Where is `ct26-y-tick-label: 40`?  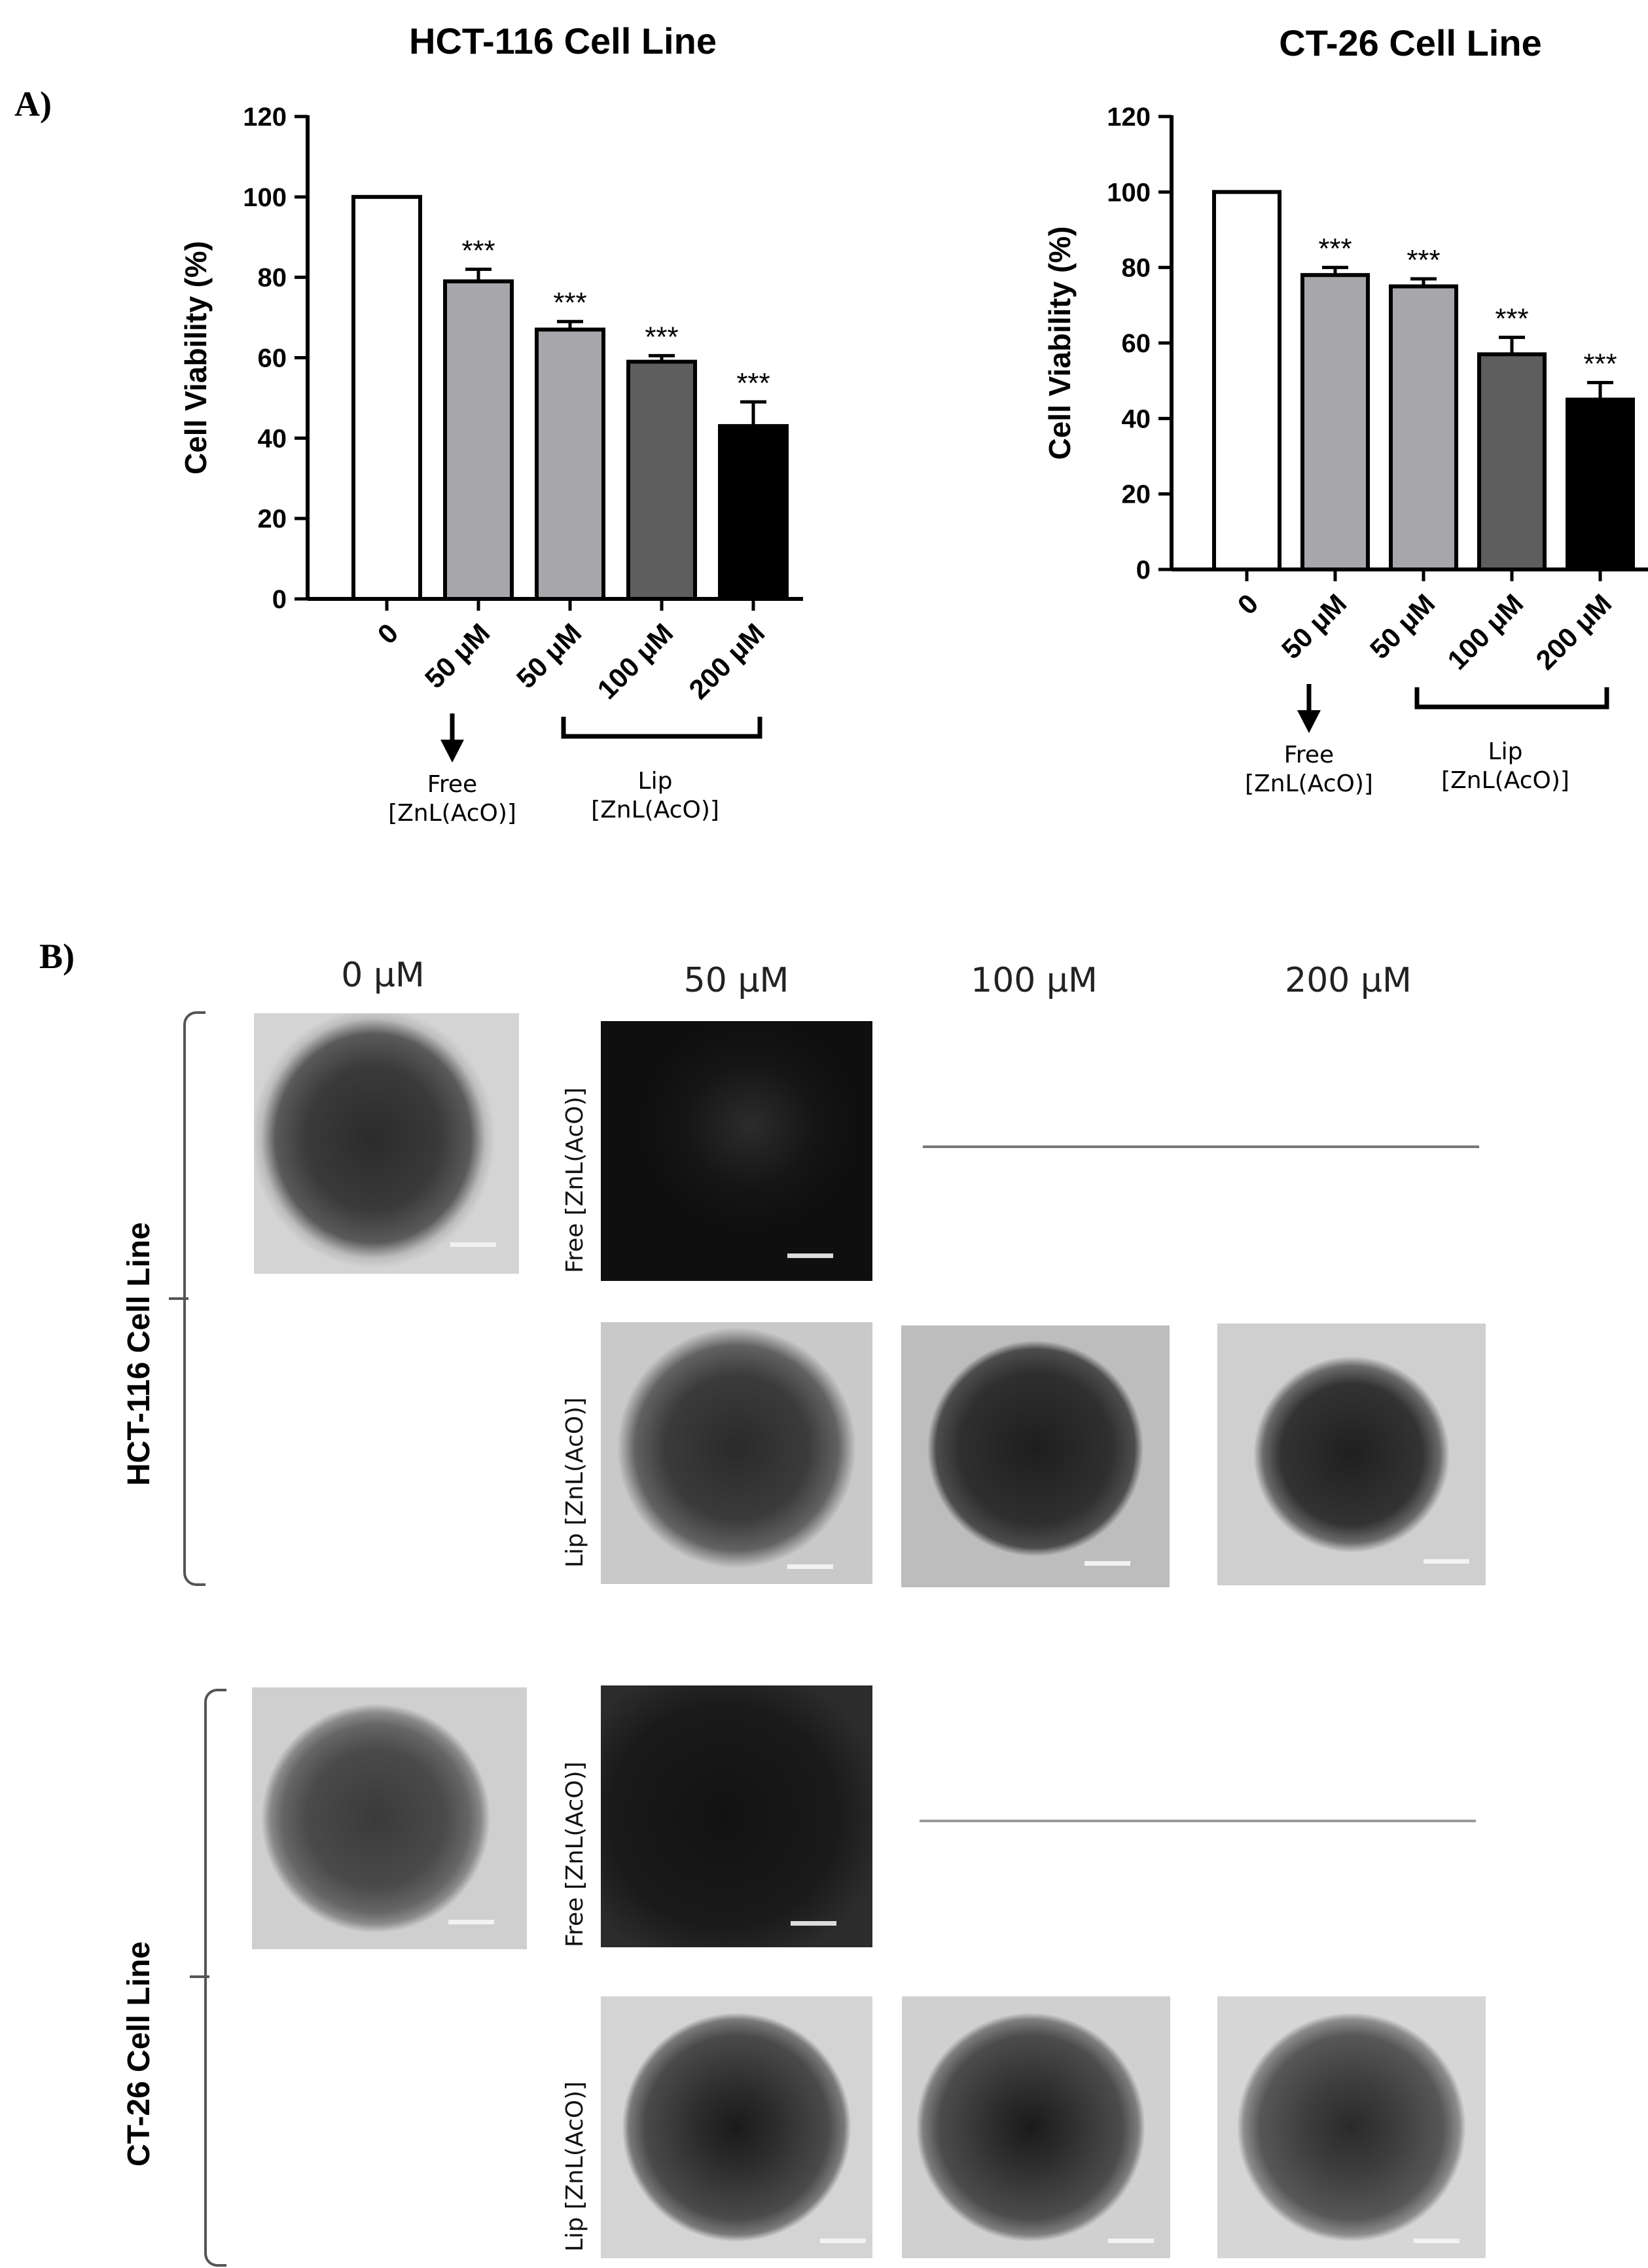
ct26-y-tick-label: 40 is located at coordinates (1136, 419).